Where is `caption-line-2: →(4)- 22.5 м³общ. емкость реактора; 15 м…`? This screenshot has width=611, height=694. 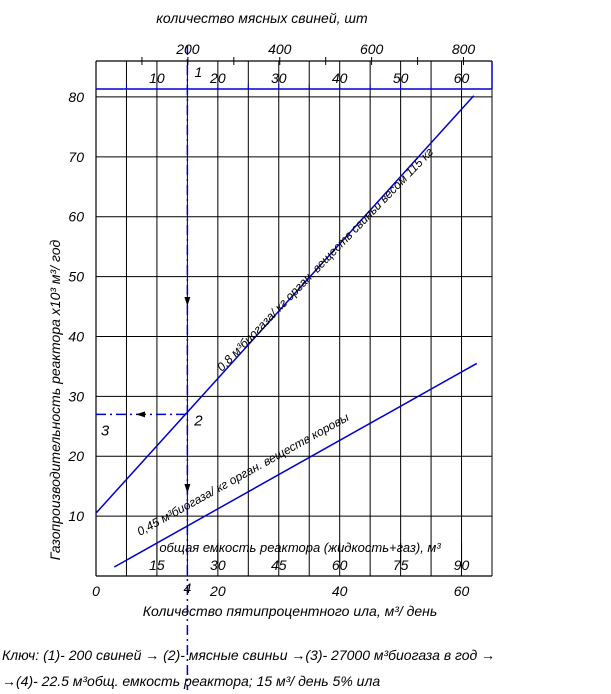
caption-line-2: →(4)- 22.5 м³общ. емкость реактора; 15 м… is located at coordinates (191, 681).